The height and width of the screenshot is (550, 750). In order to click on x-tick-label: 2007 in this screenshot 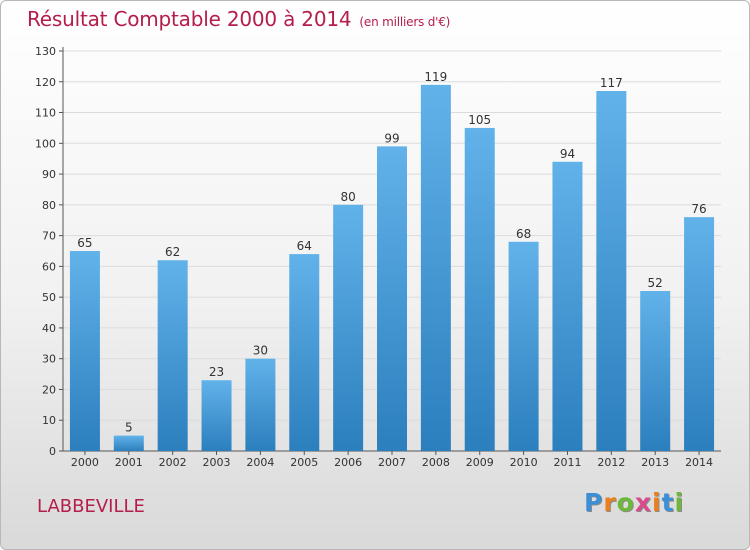, I will do `click(392, 462)`.